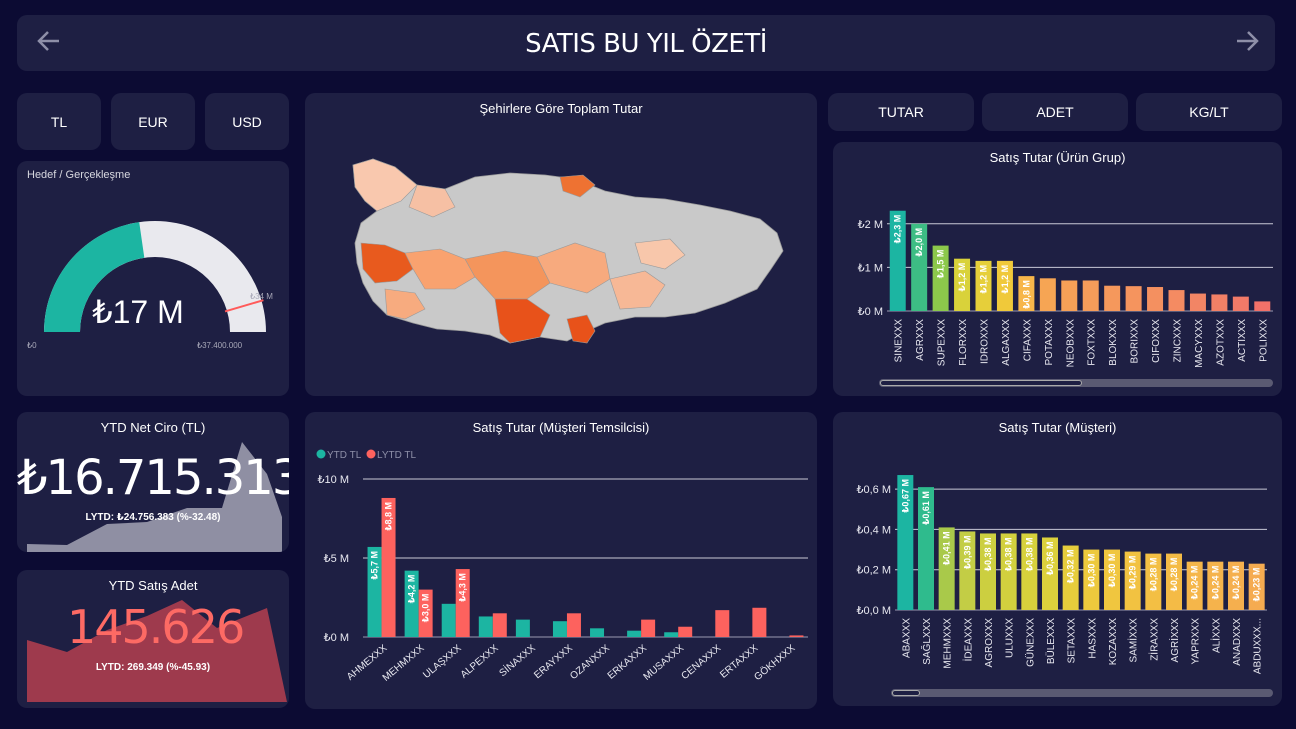 This screenshot has height=729, width=1296. What do you see at coordinates (153, 121) in the screenshot?
I see `eur-button: EUR` at bounding box center [153, 121].